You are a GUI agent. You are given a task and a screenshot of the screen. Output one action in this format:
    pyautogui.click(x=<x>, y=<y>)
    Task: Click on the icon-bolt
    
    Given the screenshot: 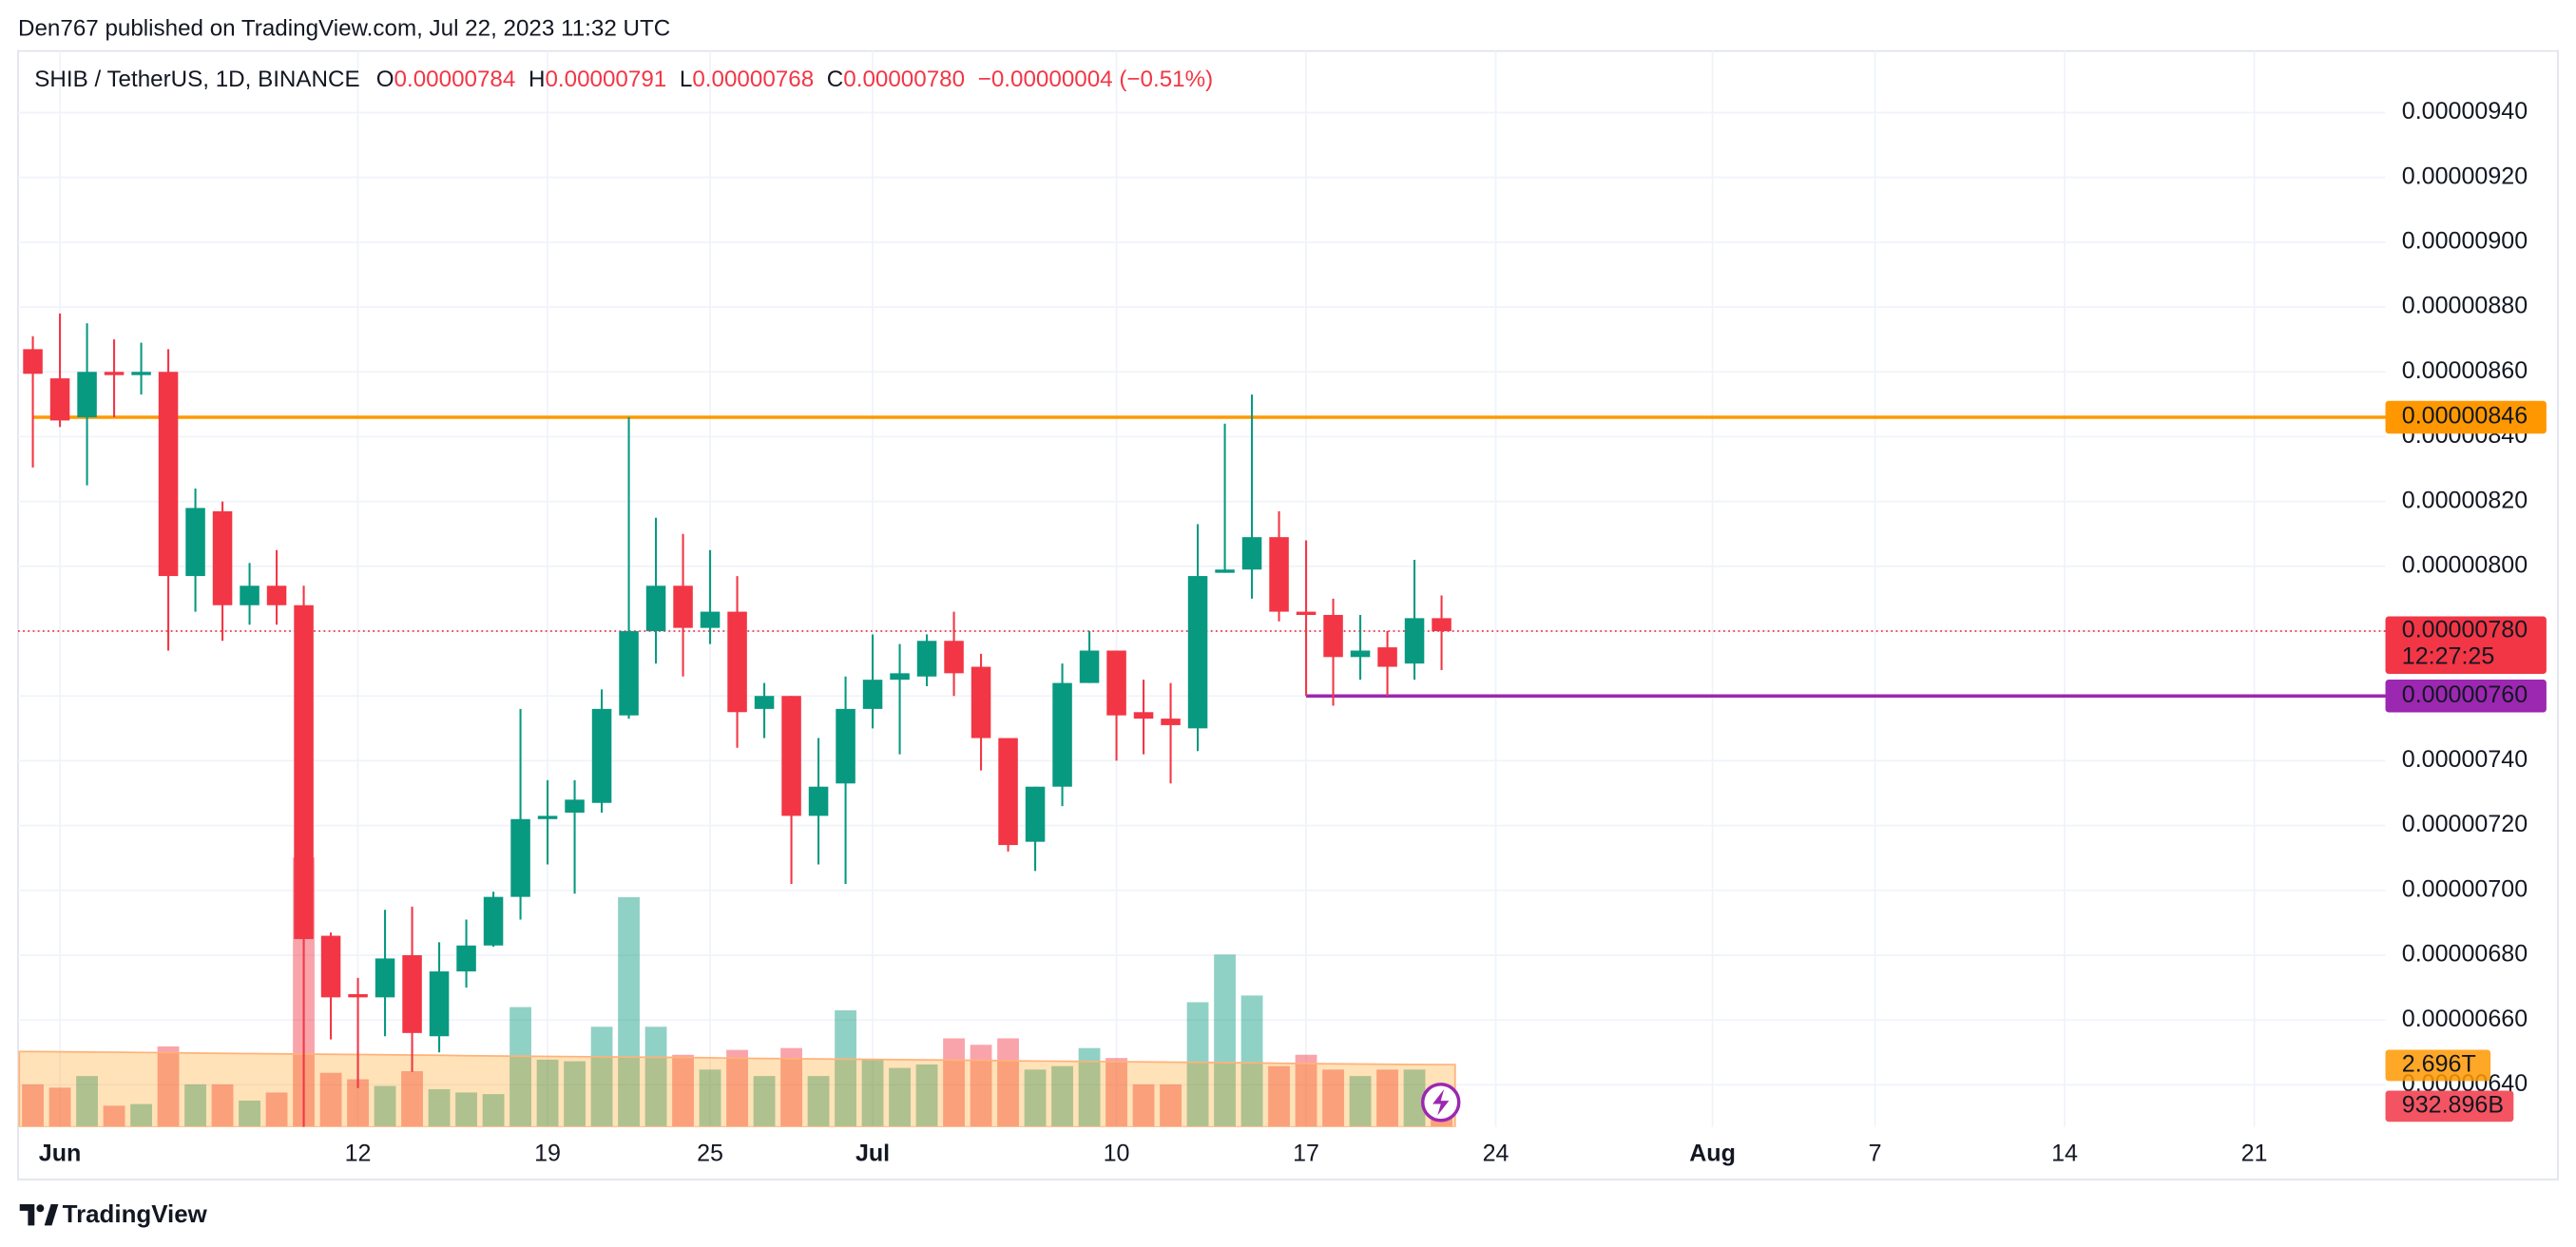 What is the action you would take?
    pyautogui.click(x=1441, y=1102)
    